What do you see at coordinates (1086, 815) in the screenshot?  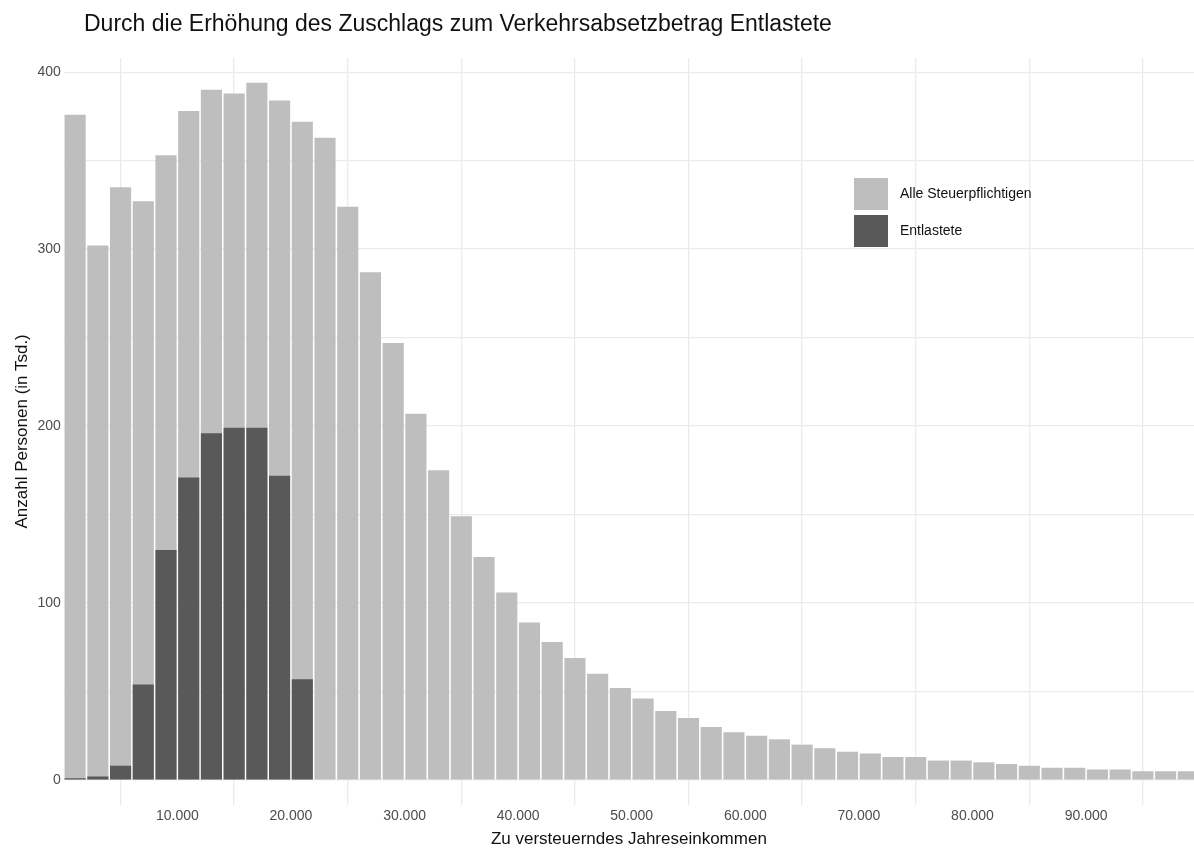 I see `x-tick-label: 90.000` at bounding box center [1086, 815].